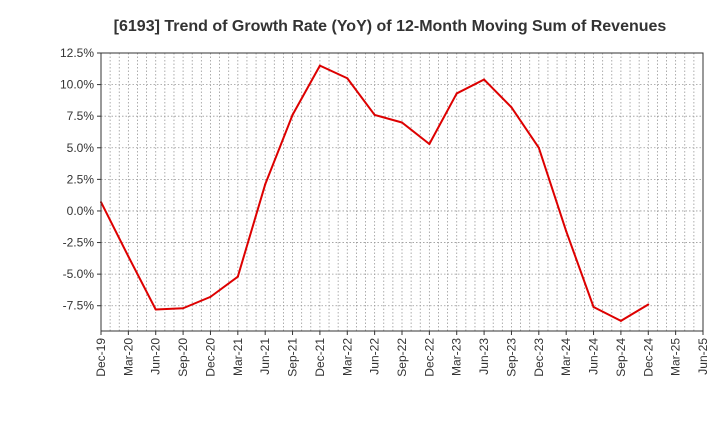  I want to click on x-tick-label: Dec-20, so click(210, 357).